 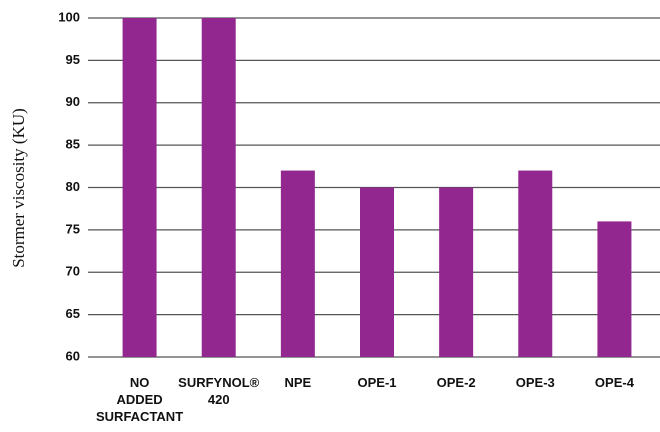 What do you see at coordinates (73, 101) in the screenshot?
I see `y-tick-label: 90` at bounding box center [73, 101].